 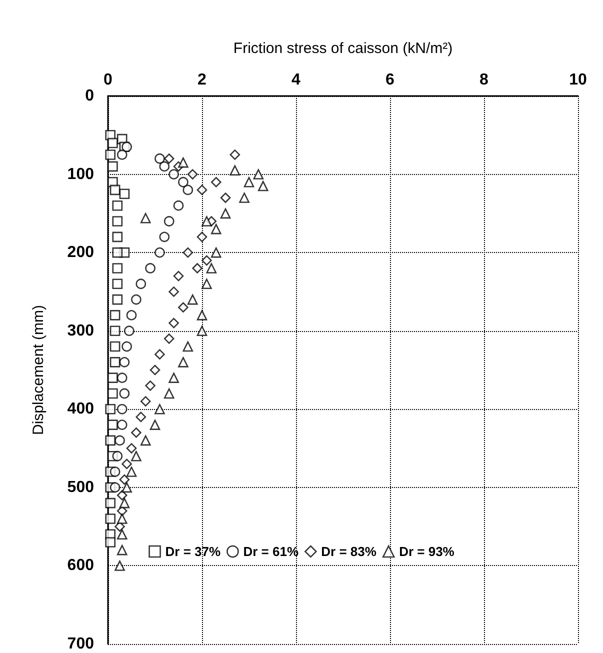 What do you see at coordinates (202, 80) in the screenshot?
I see `x-tick-label: 2` at bounding box center [202, 80].